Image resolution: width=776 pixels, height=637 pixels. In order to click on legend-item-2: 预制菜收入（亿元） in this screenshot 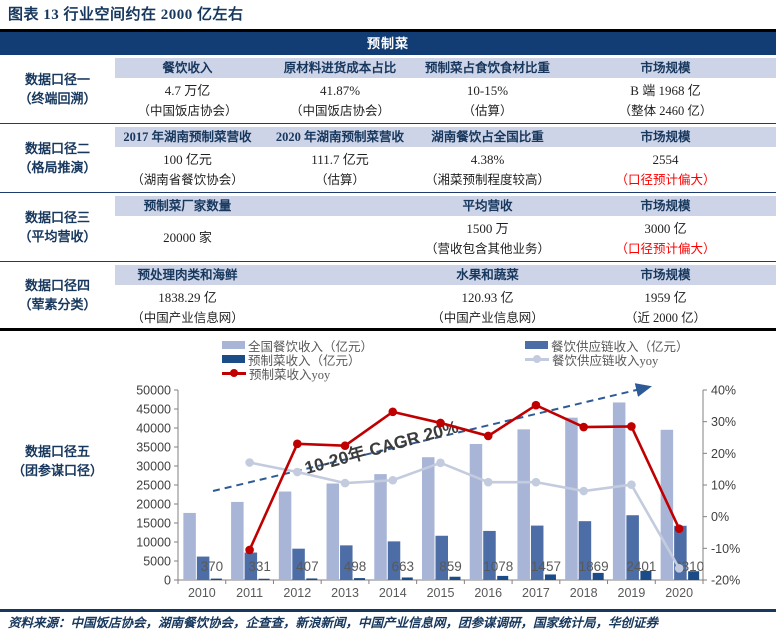, I will do `click(291, 360)`.